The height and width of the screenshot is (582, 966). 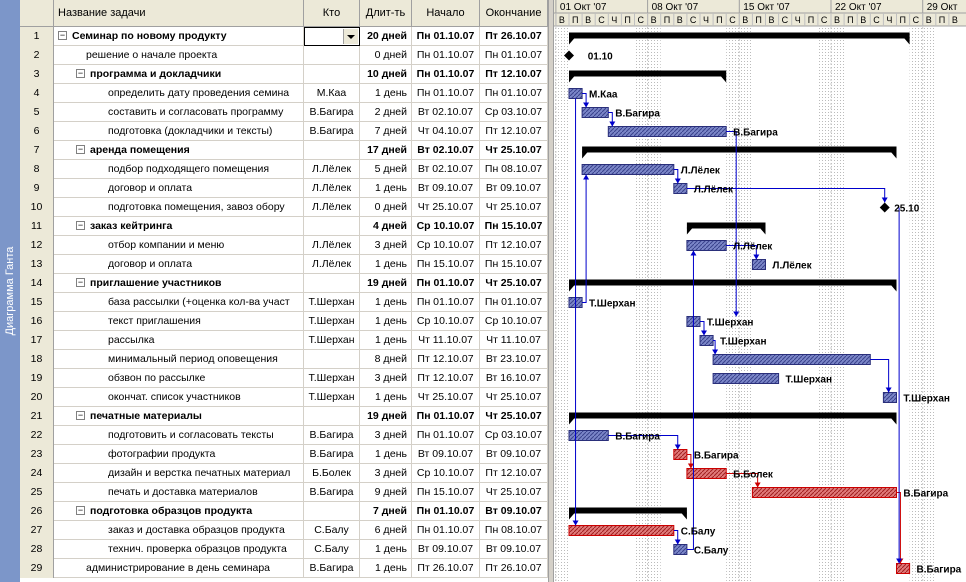 I want to click on row-number: 3, so click(x=37, y=74).